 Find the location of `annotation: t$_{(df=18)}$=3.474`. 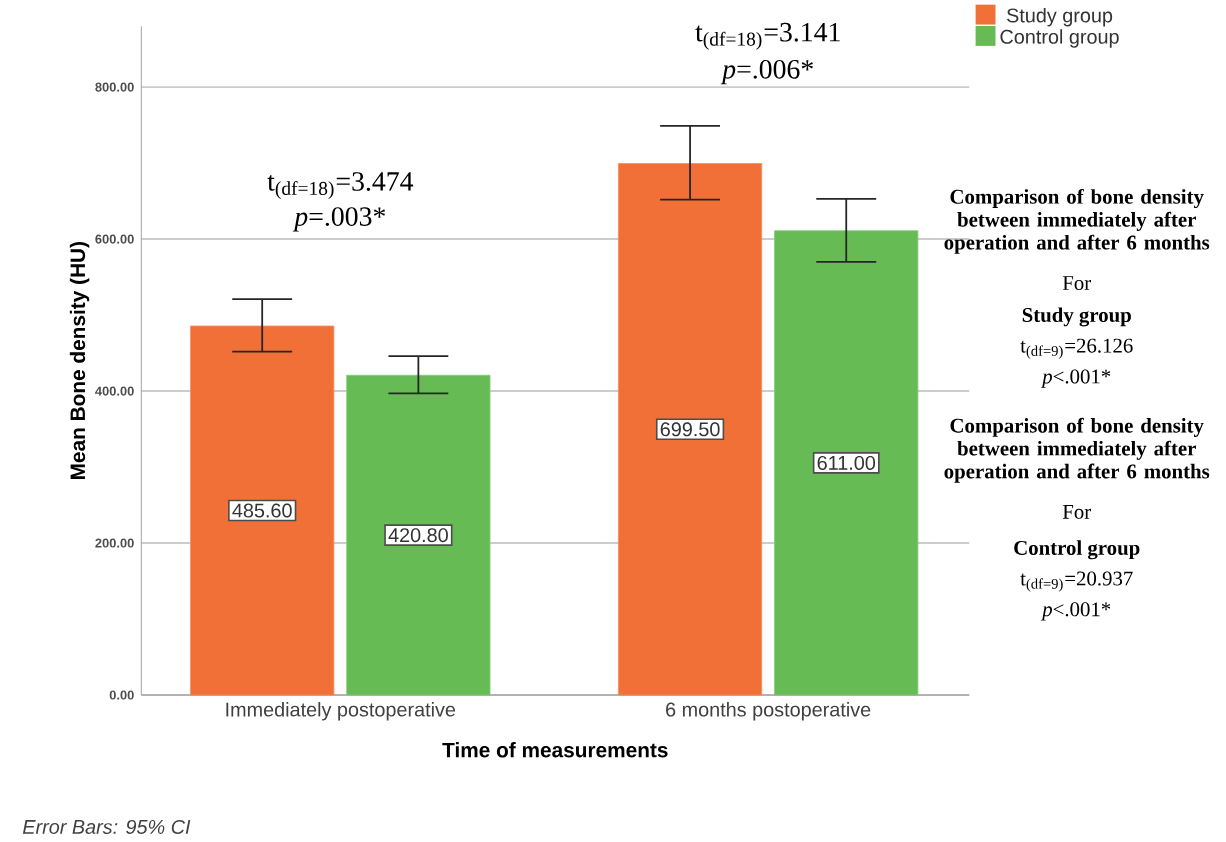

annotation: t$_{(df=18)}$=3.474 is located at coordinates (340, 185).